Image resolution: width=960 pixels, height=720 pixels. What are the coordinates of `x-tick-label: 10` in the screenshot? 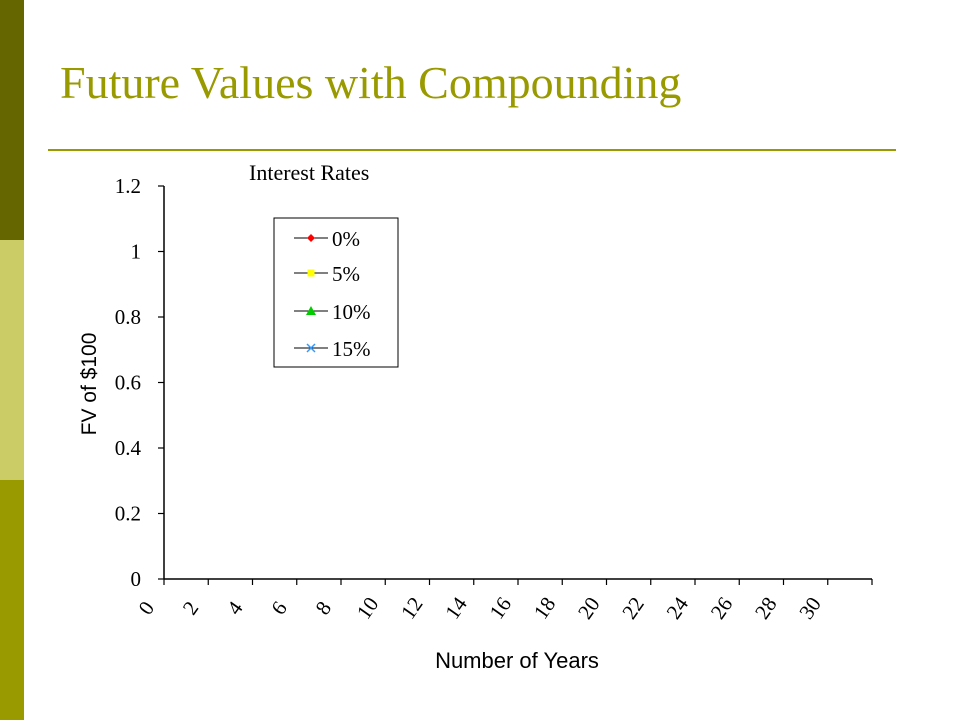 It's located at (368, 608).